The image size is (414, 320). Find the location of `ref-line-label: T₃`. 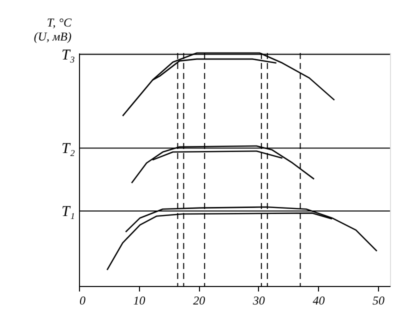

ref-line-label: T₃ is located at coordinates (68, 55).